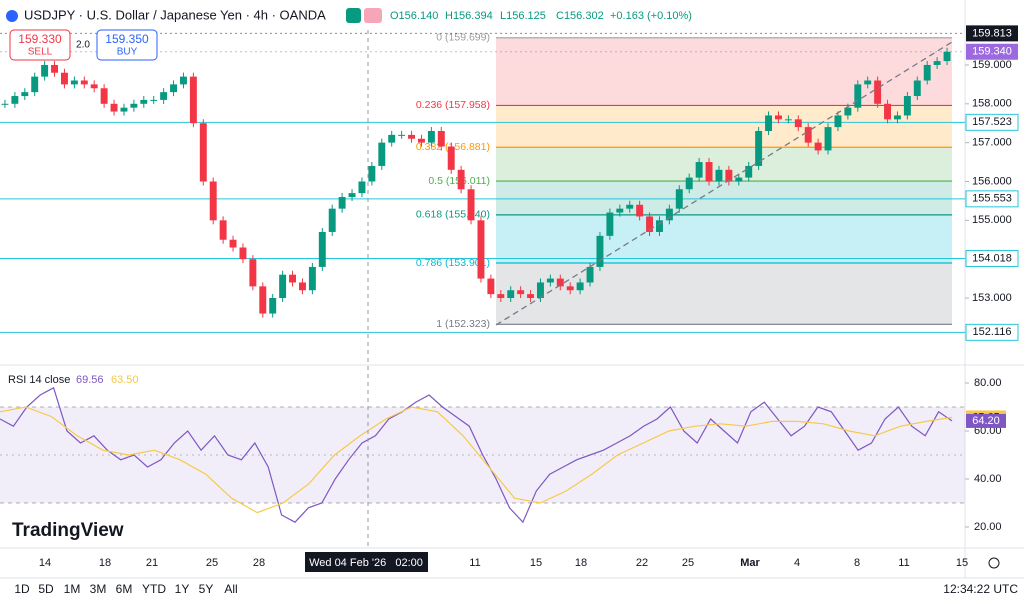 The image size is (1024, 599). What do you see at coordinates (230, 589) in the screenshot?
I see `range-button: All` at bounding box center [230, 589].